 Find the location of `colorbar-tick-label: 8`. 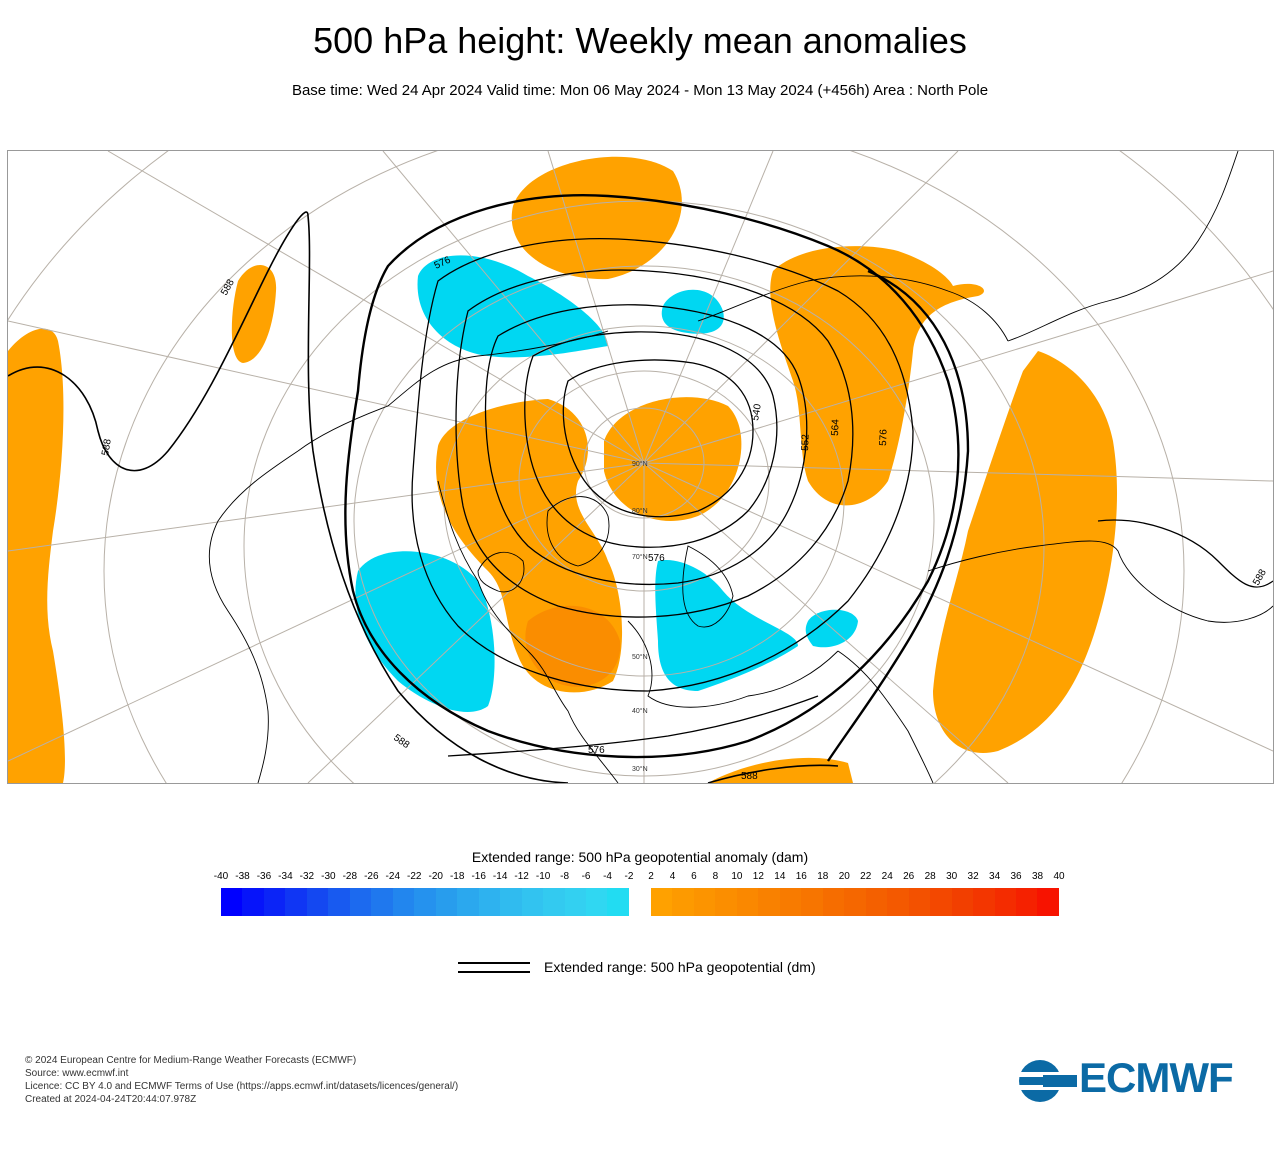

colorbar-tick-label: 8 is located at coordinates (715, 876).